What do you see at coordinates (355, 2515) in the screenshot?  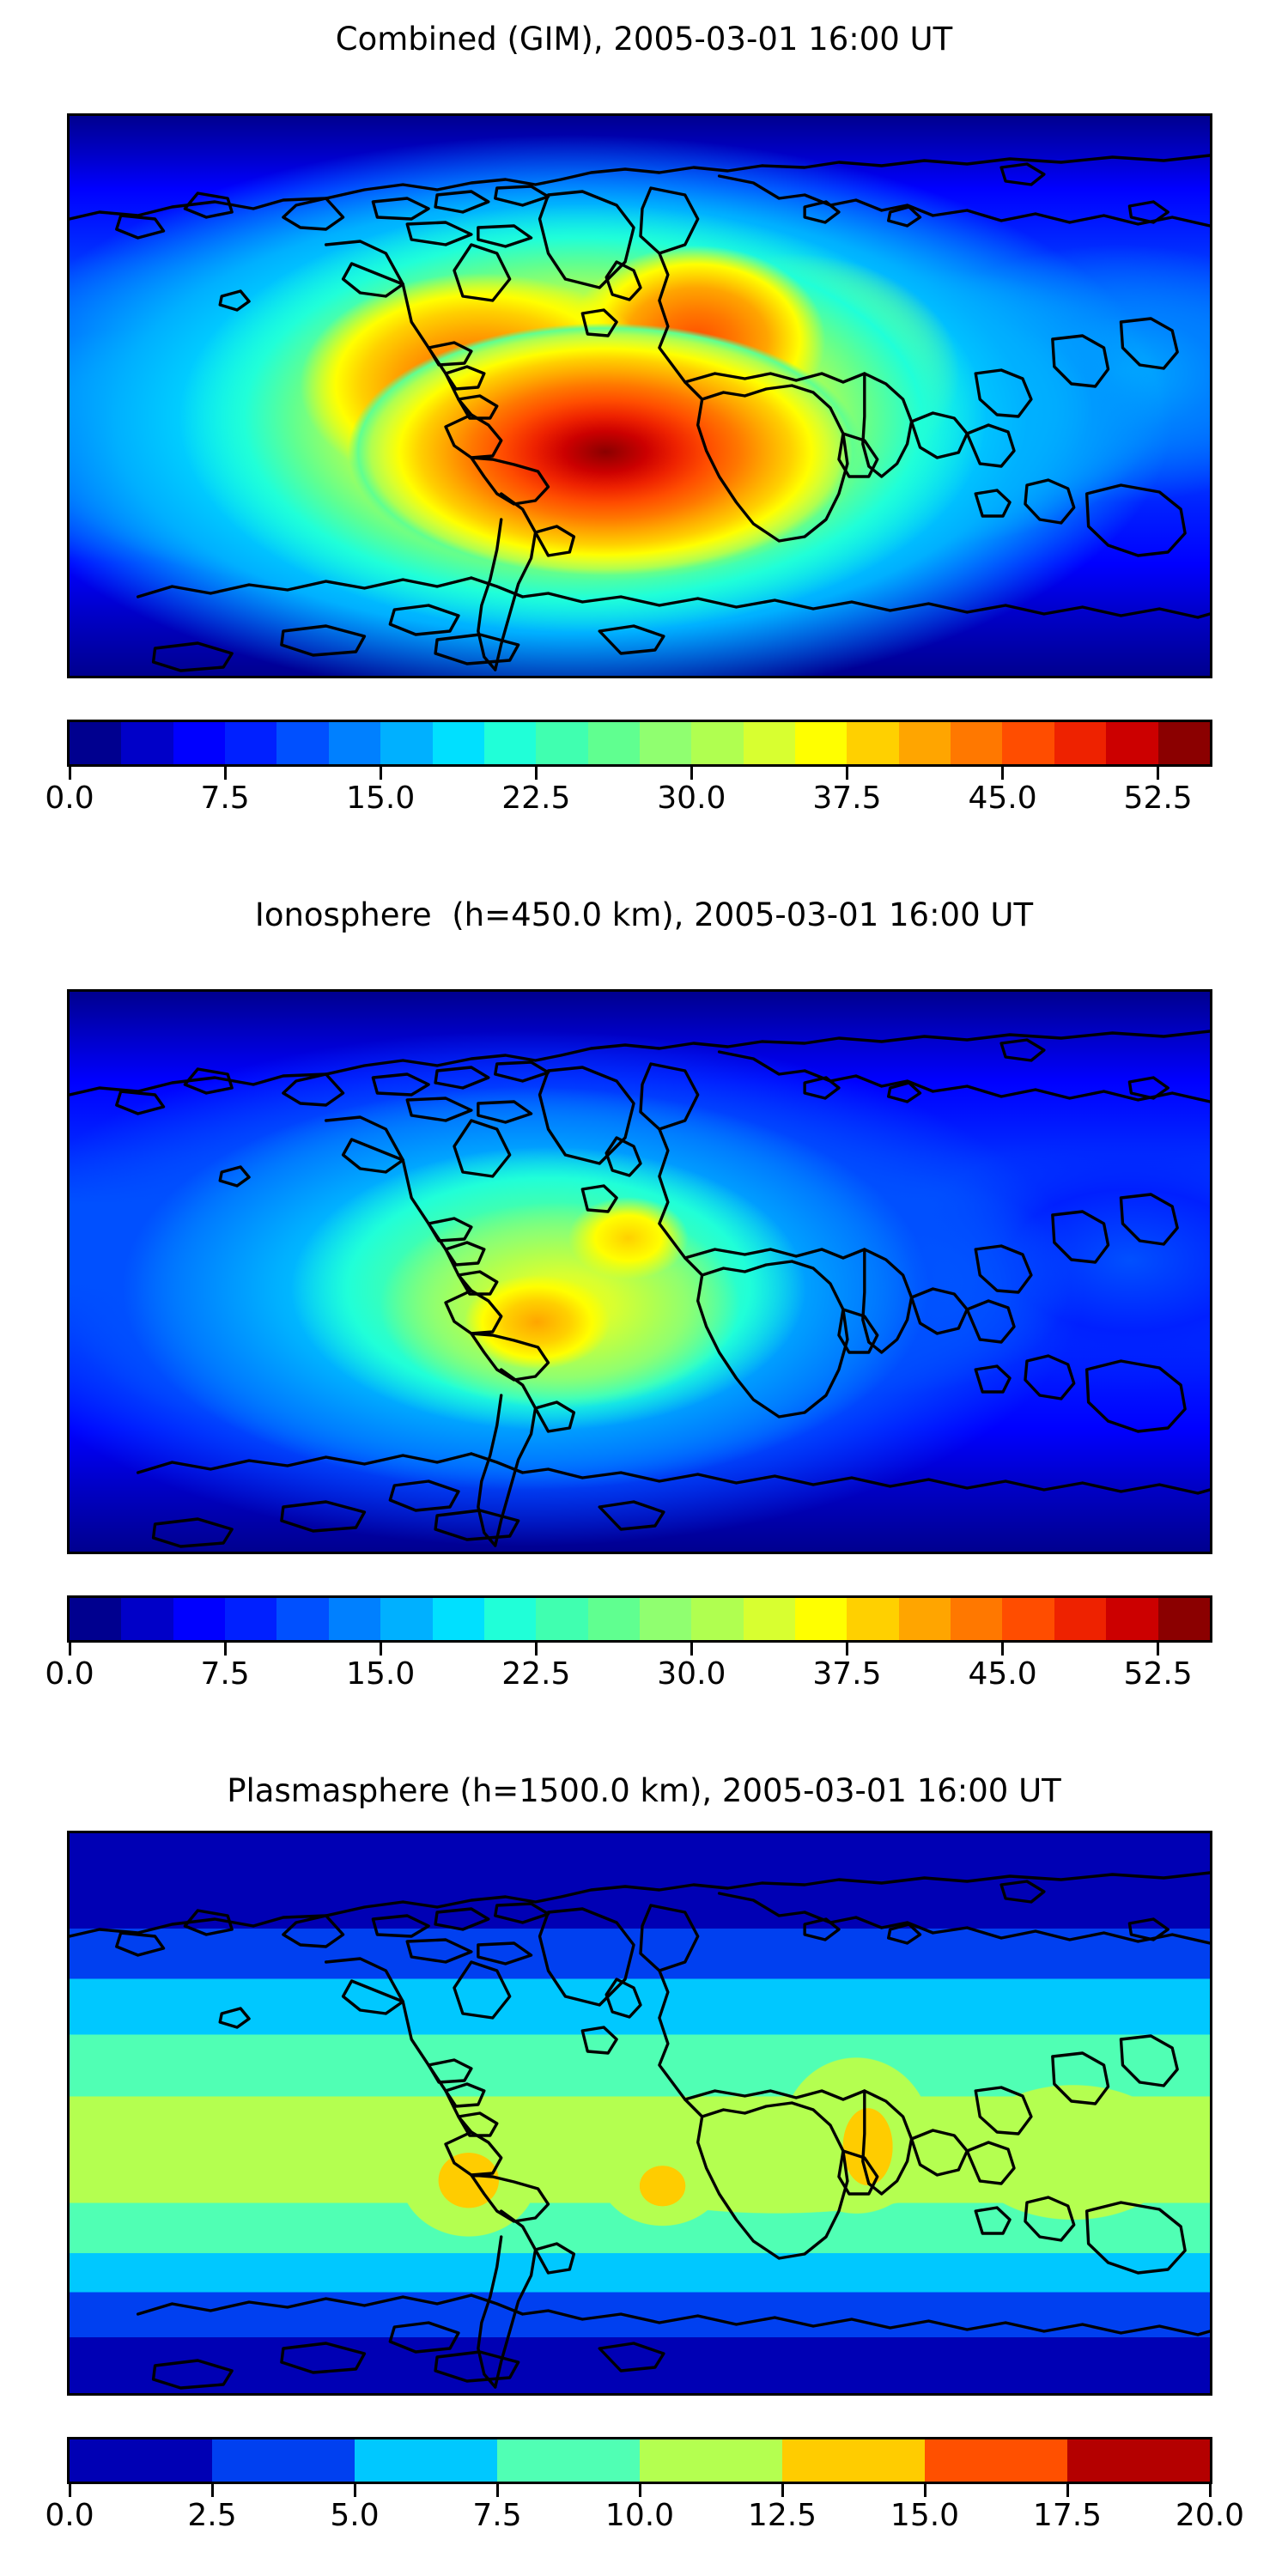 I see `colorbar-tick-label: 5.0` at bounding box center [355, 2515].